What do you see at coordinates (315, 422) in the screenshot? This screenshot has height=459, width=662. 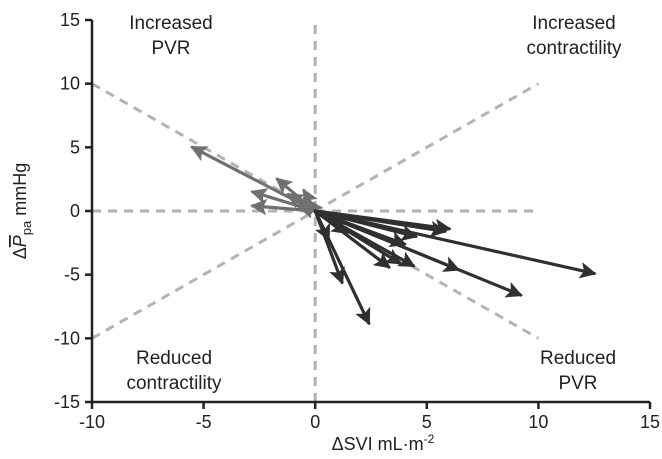 I see `x-tick-label: 0` at bounding box center [315, 422].